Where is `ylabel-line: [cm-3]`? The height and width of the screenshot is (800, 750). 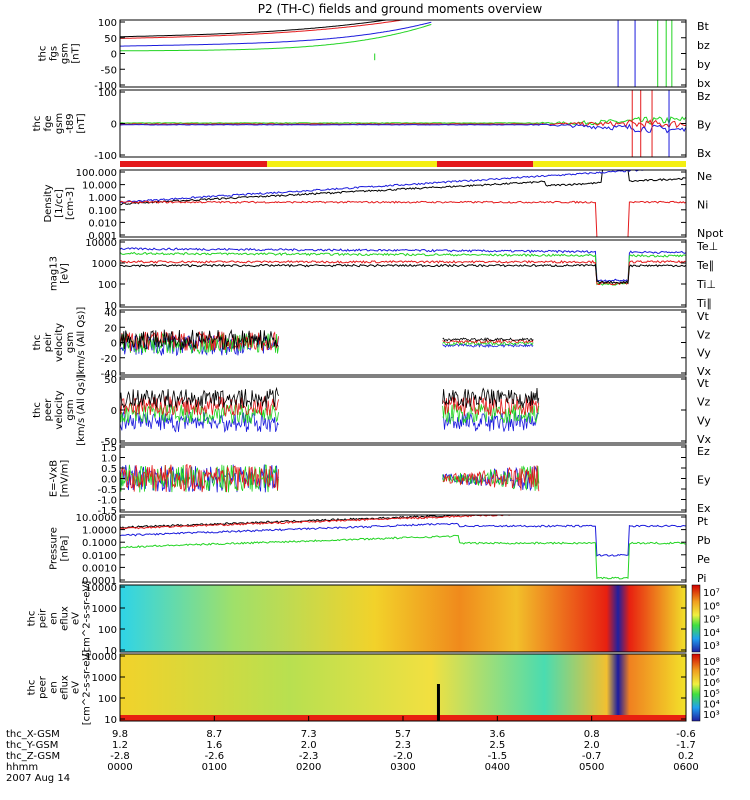 ylabel-line: [cm-3] is located at coordinates (70, 203).